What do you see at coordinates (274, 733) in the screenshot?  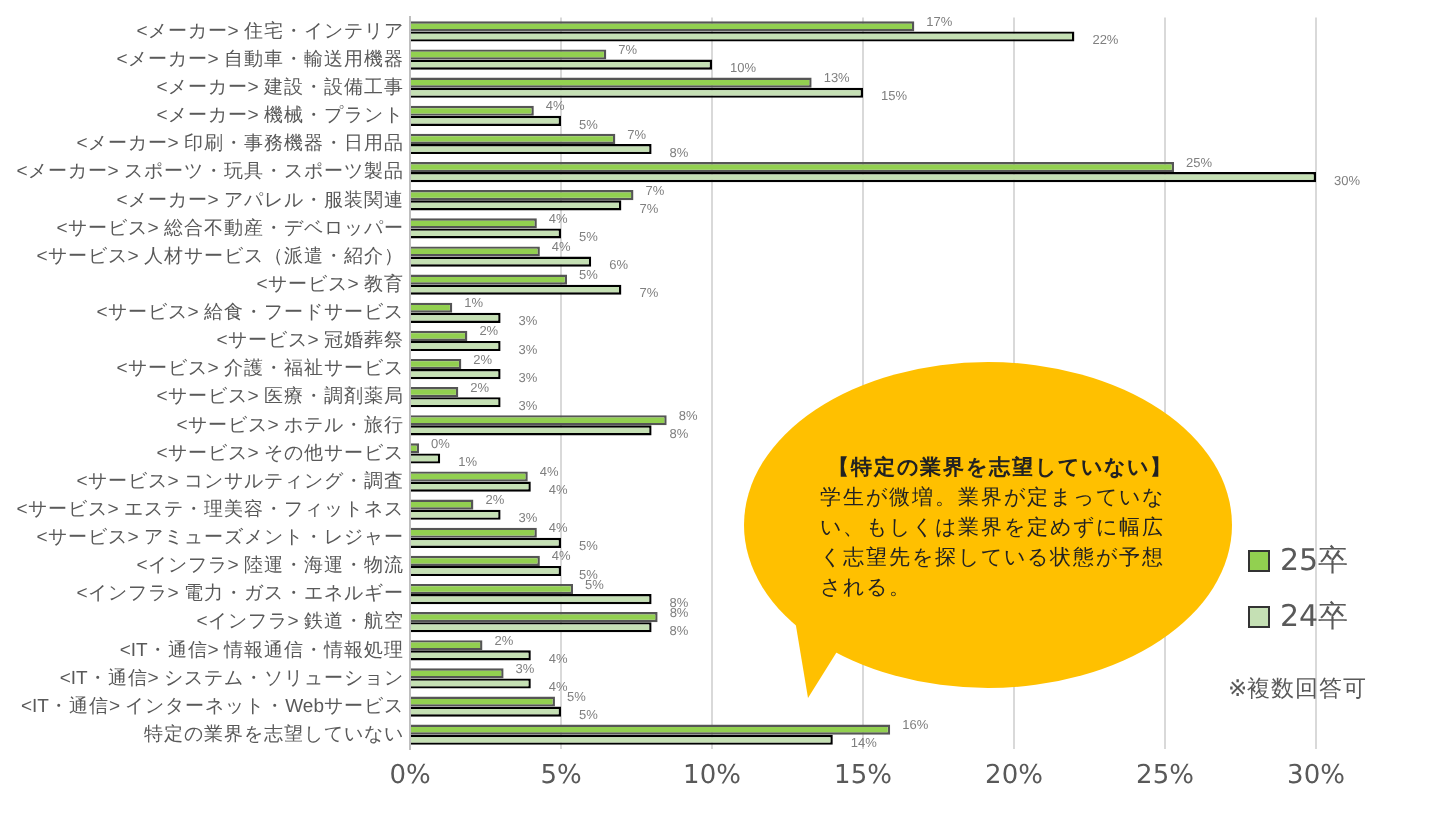 I see `y-tick-label: 特定の業界を志望していない` at bounding box center [274, 733].